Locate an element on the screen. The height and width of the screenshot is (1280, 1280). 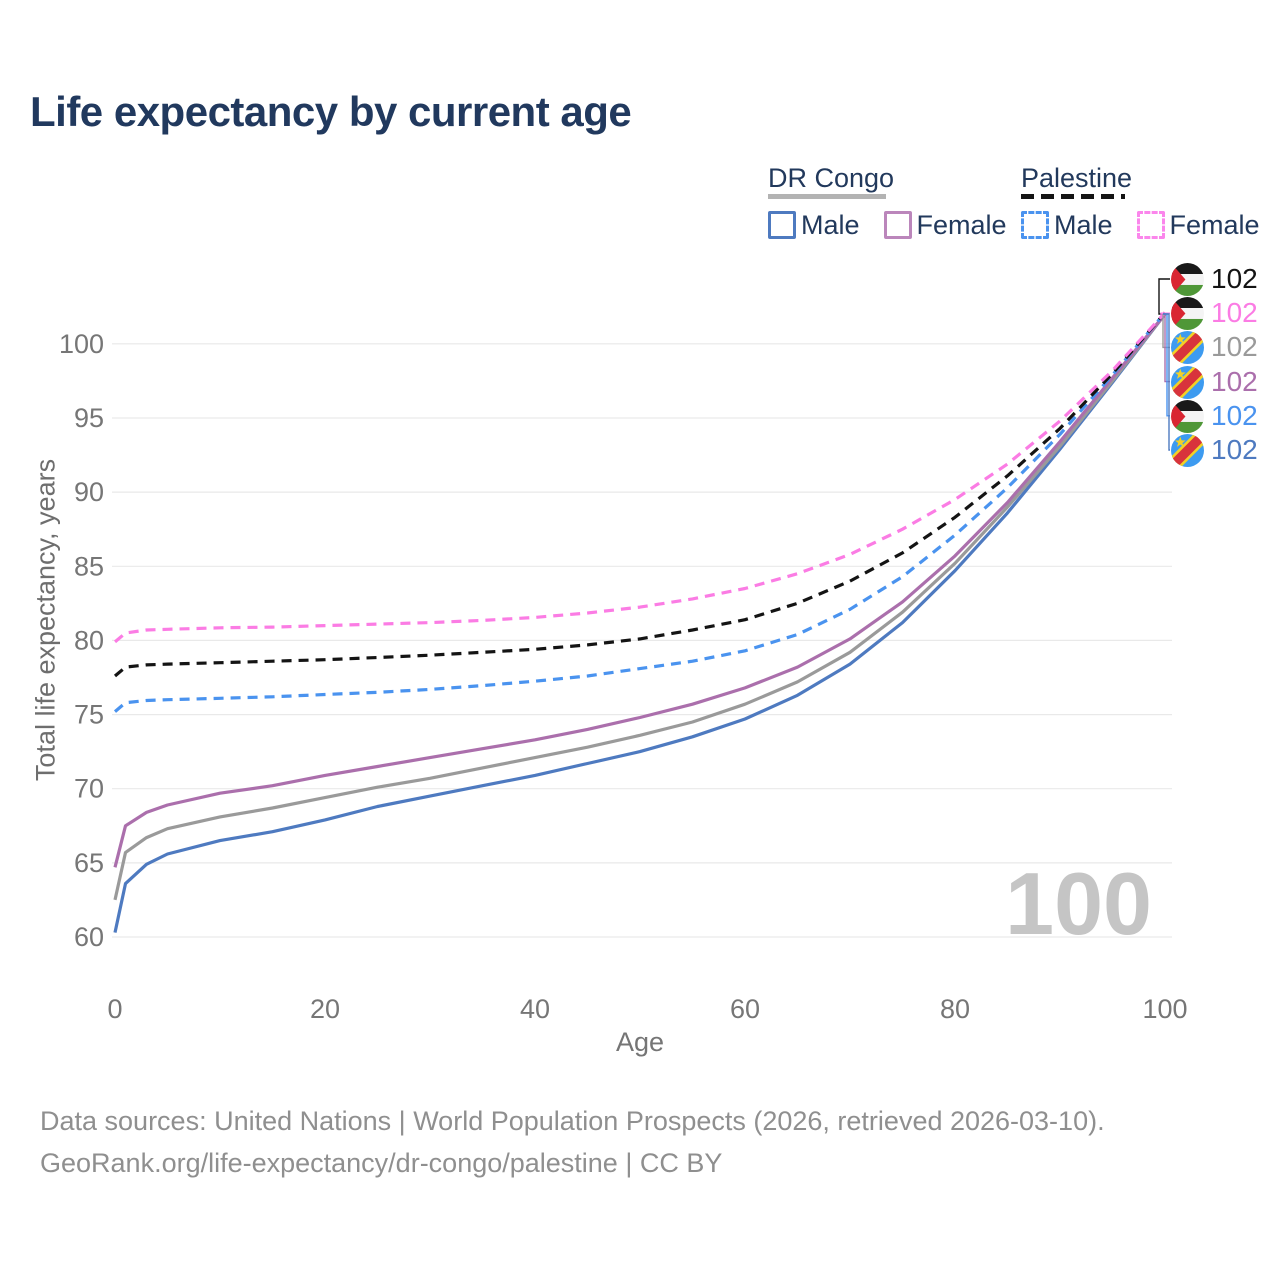
y-tick-label: 100 is located at coordinates (81, 344).